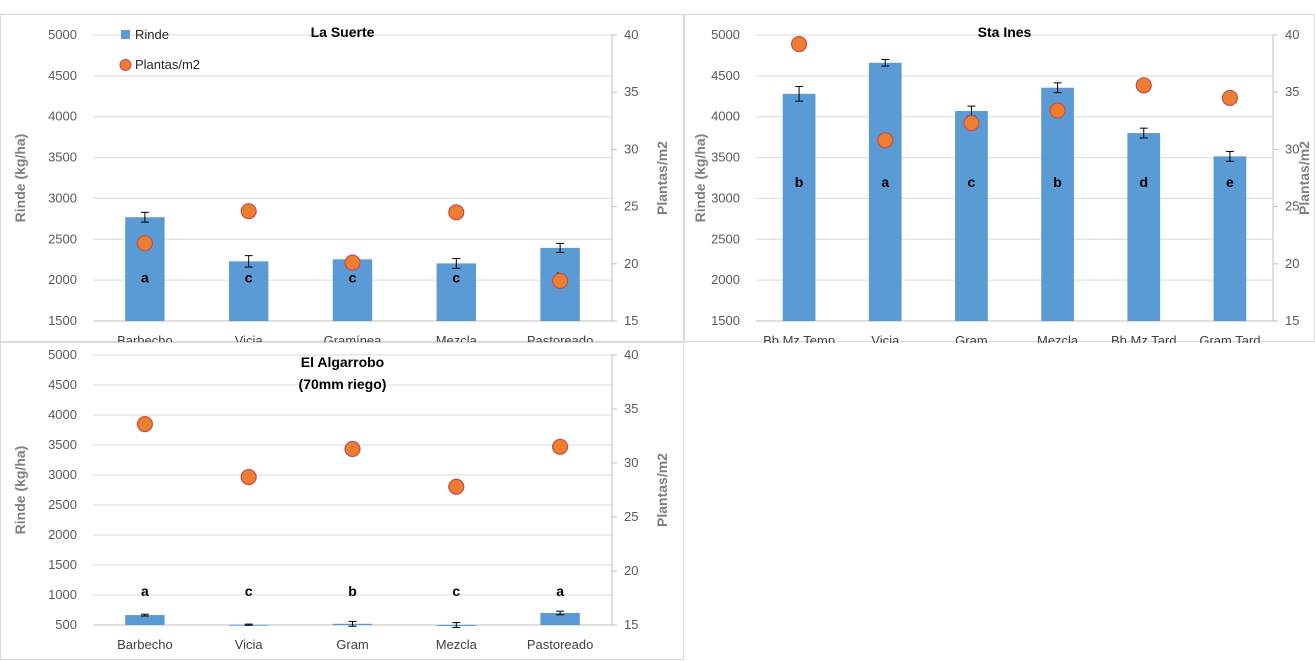 This screenshot has width=1315, height=661. Describe the element at coordinates (353, 338) in the screenshot. I see `x-tick-label: Gramínea` at that location.